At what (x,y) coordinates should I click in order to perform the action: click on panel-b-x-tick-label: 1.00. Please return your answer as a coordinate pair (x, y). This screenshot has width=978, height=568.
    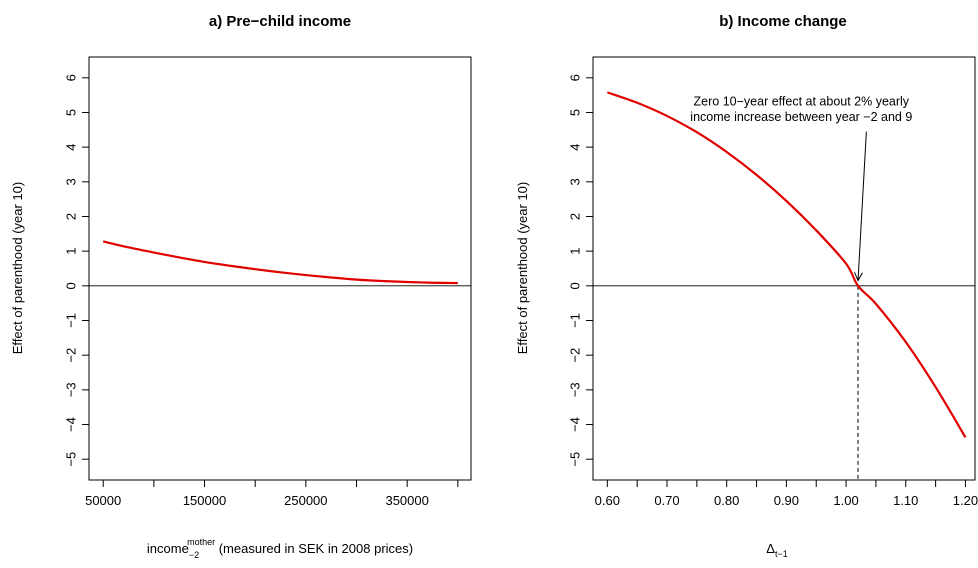
    Looking at the image, I should click on (845, 500).